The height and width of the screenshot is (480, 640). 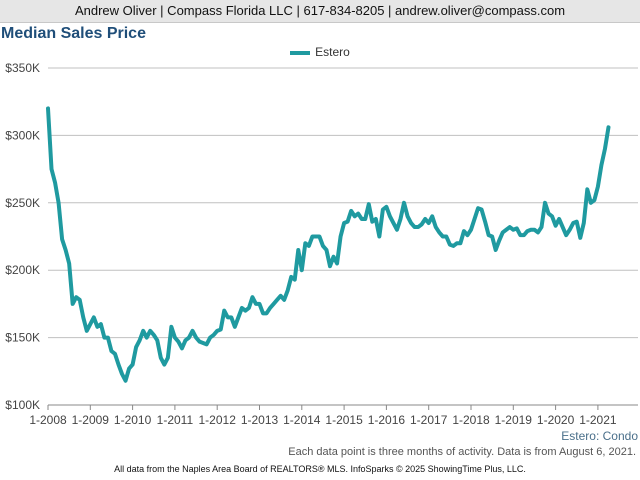 I want to click on y-tick-label: $200K, so click(x=22, y=270).